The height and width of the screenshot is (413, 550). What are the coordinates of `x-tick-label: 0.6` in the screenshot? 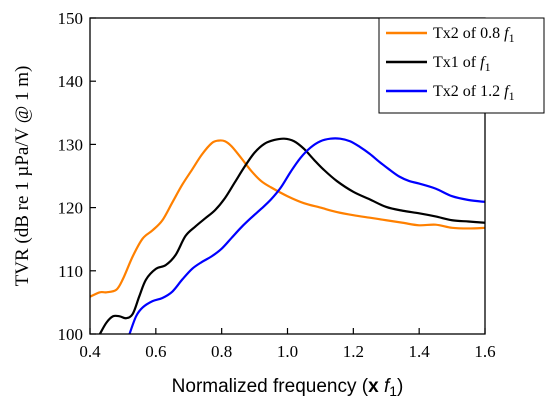 It's located at (155, 351).